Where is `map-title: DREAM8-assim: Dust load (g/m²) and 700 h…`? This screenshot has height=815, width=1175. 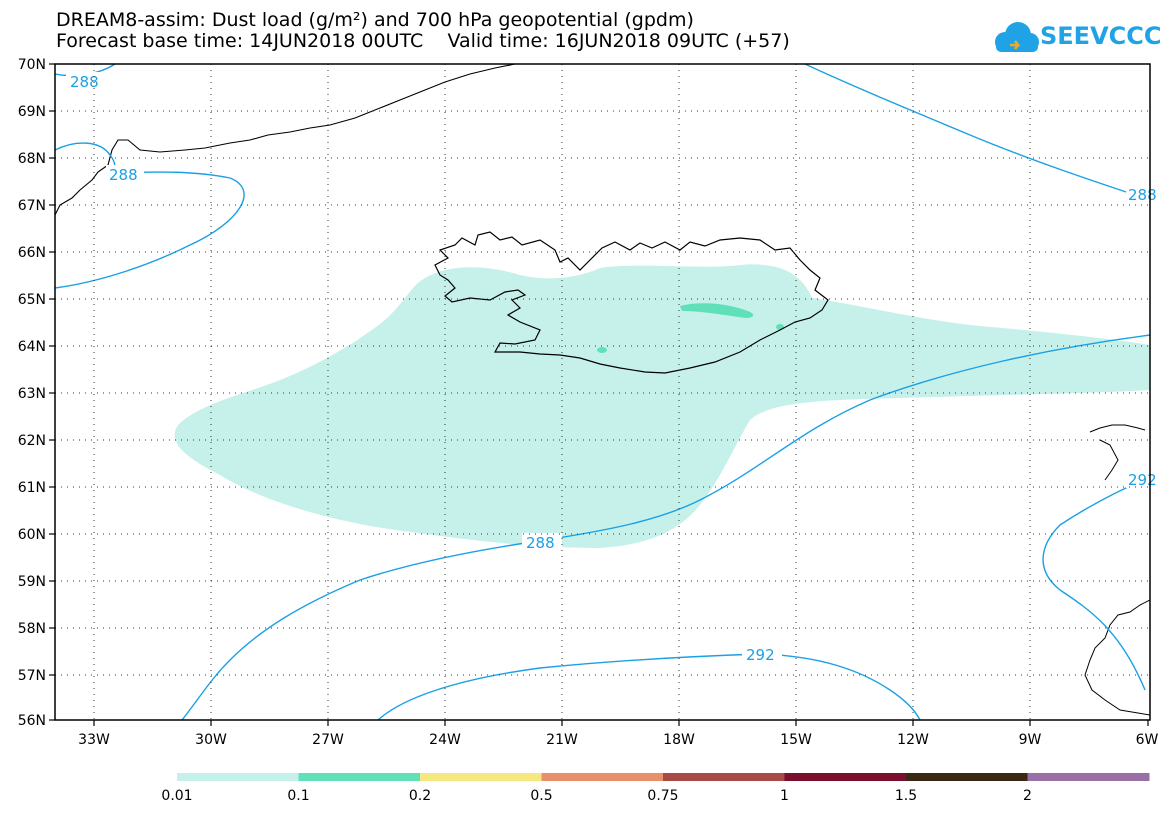
map-title: DREAM8-assim: Dust load (g/m²) and 700 h… is located at coordinates (375, 20).